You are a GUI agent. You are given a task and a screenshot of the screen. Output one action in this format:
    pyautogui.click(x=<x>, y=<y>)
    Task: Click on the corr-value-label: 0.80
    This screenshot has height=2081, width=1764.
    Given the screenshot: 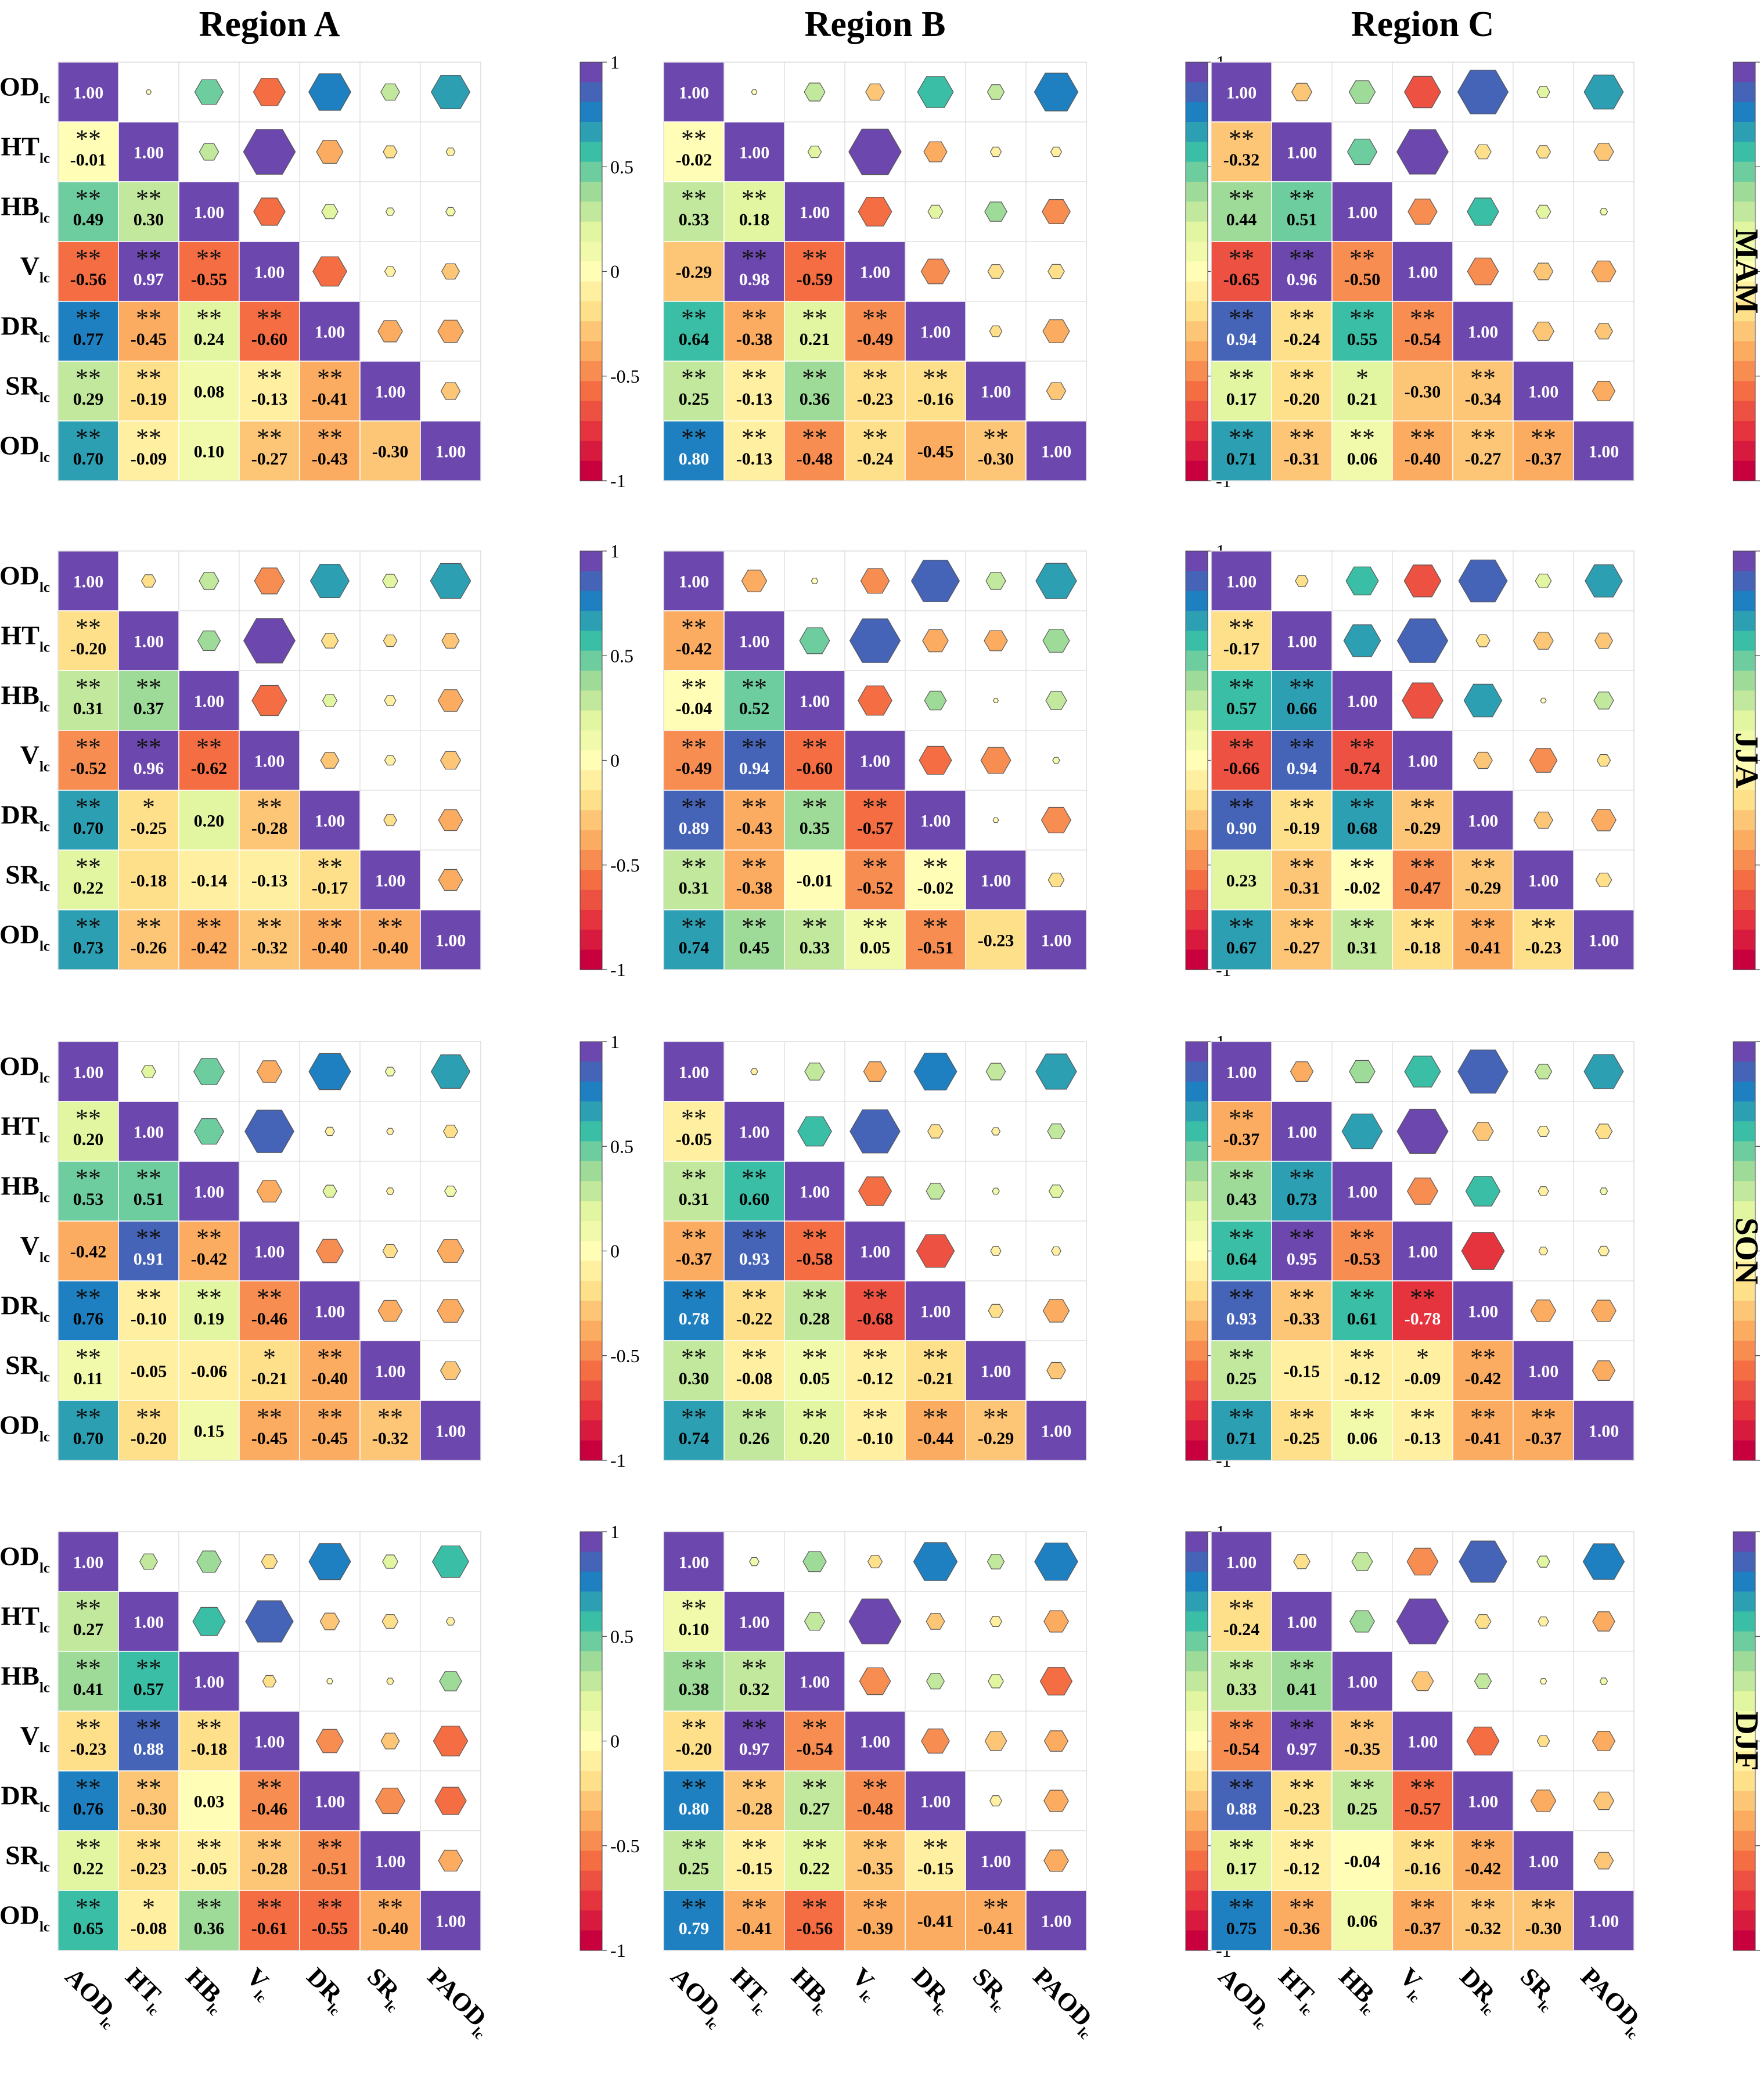 What is the action you would take?
    pyautogui.click(x=695, y=1809)
    